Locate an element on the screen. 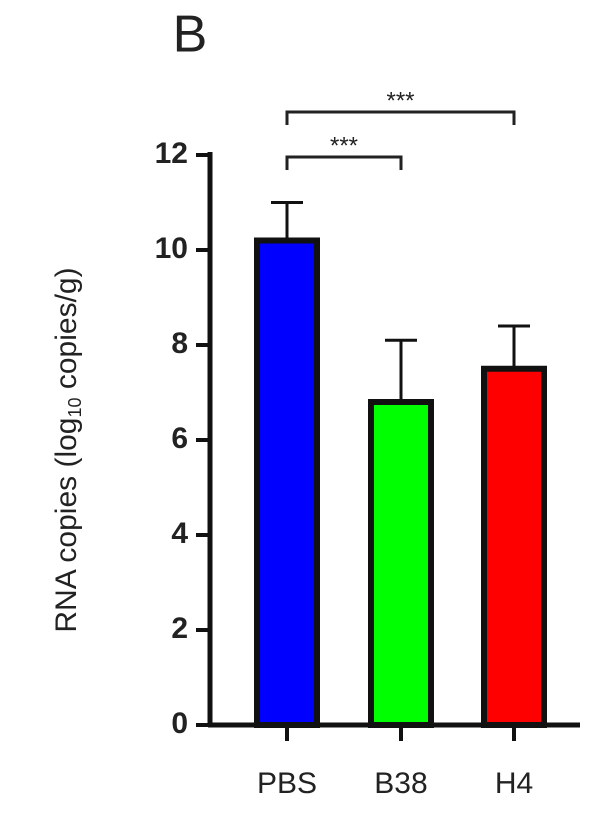  y-tick-label: 12 is located at coordinates (171, 153).